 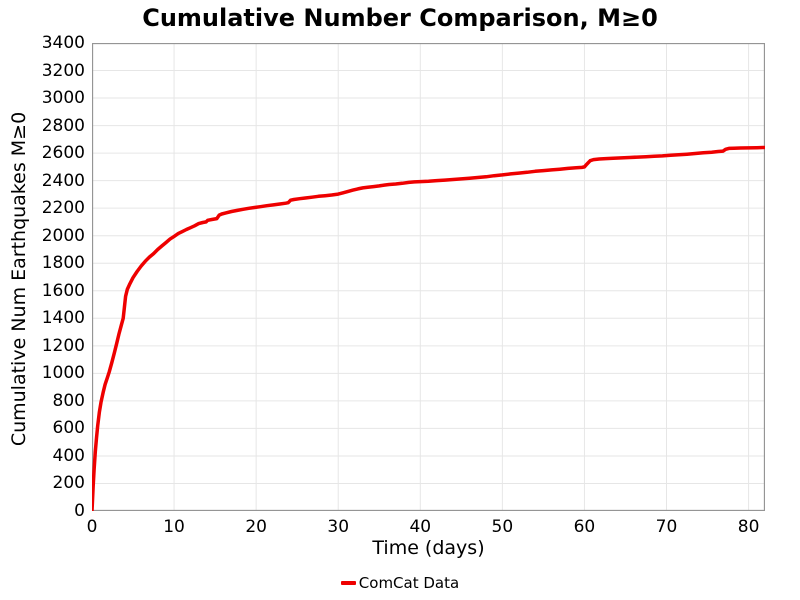 I want to click on y-tick-label: 600, so click(x=68, y=428).